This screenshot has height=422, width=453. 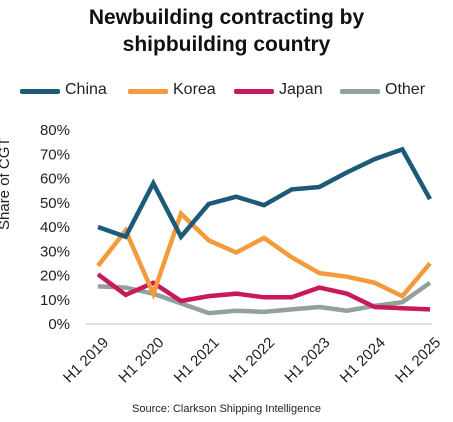 I want to click on x-tick-label: H1 2022, so click(x=252, y=360).